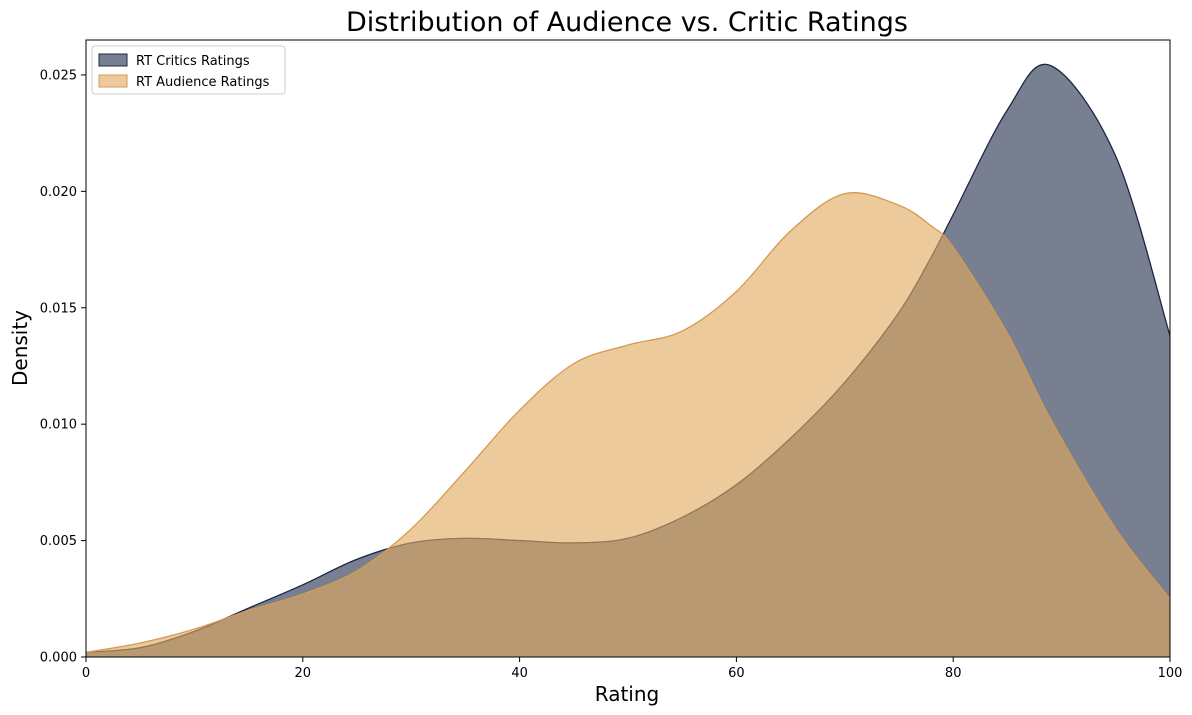 The width and height of the screenshot is (1192, 715). I want to click on legend-box, so click(188, 70).